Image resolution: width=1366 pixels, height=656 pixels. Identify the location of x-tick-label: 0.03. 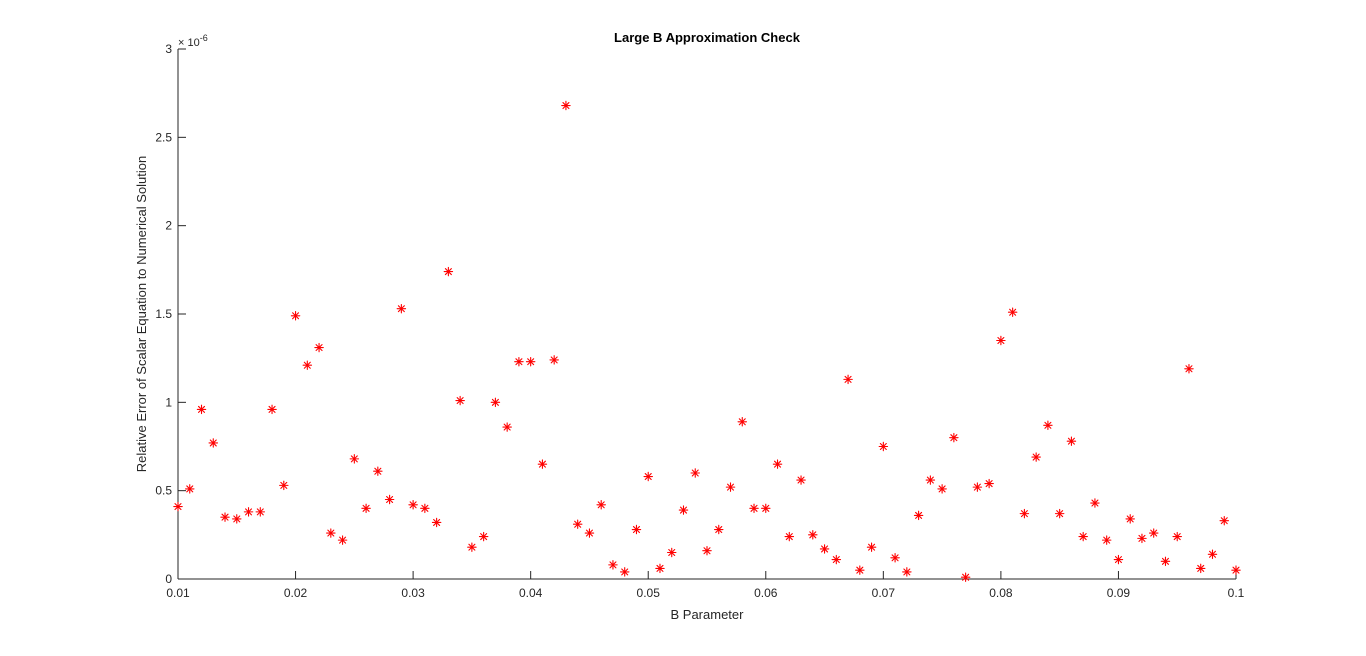
(413, 593).